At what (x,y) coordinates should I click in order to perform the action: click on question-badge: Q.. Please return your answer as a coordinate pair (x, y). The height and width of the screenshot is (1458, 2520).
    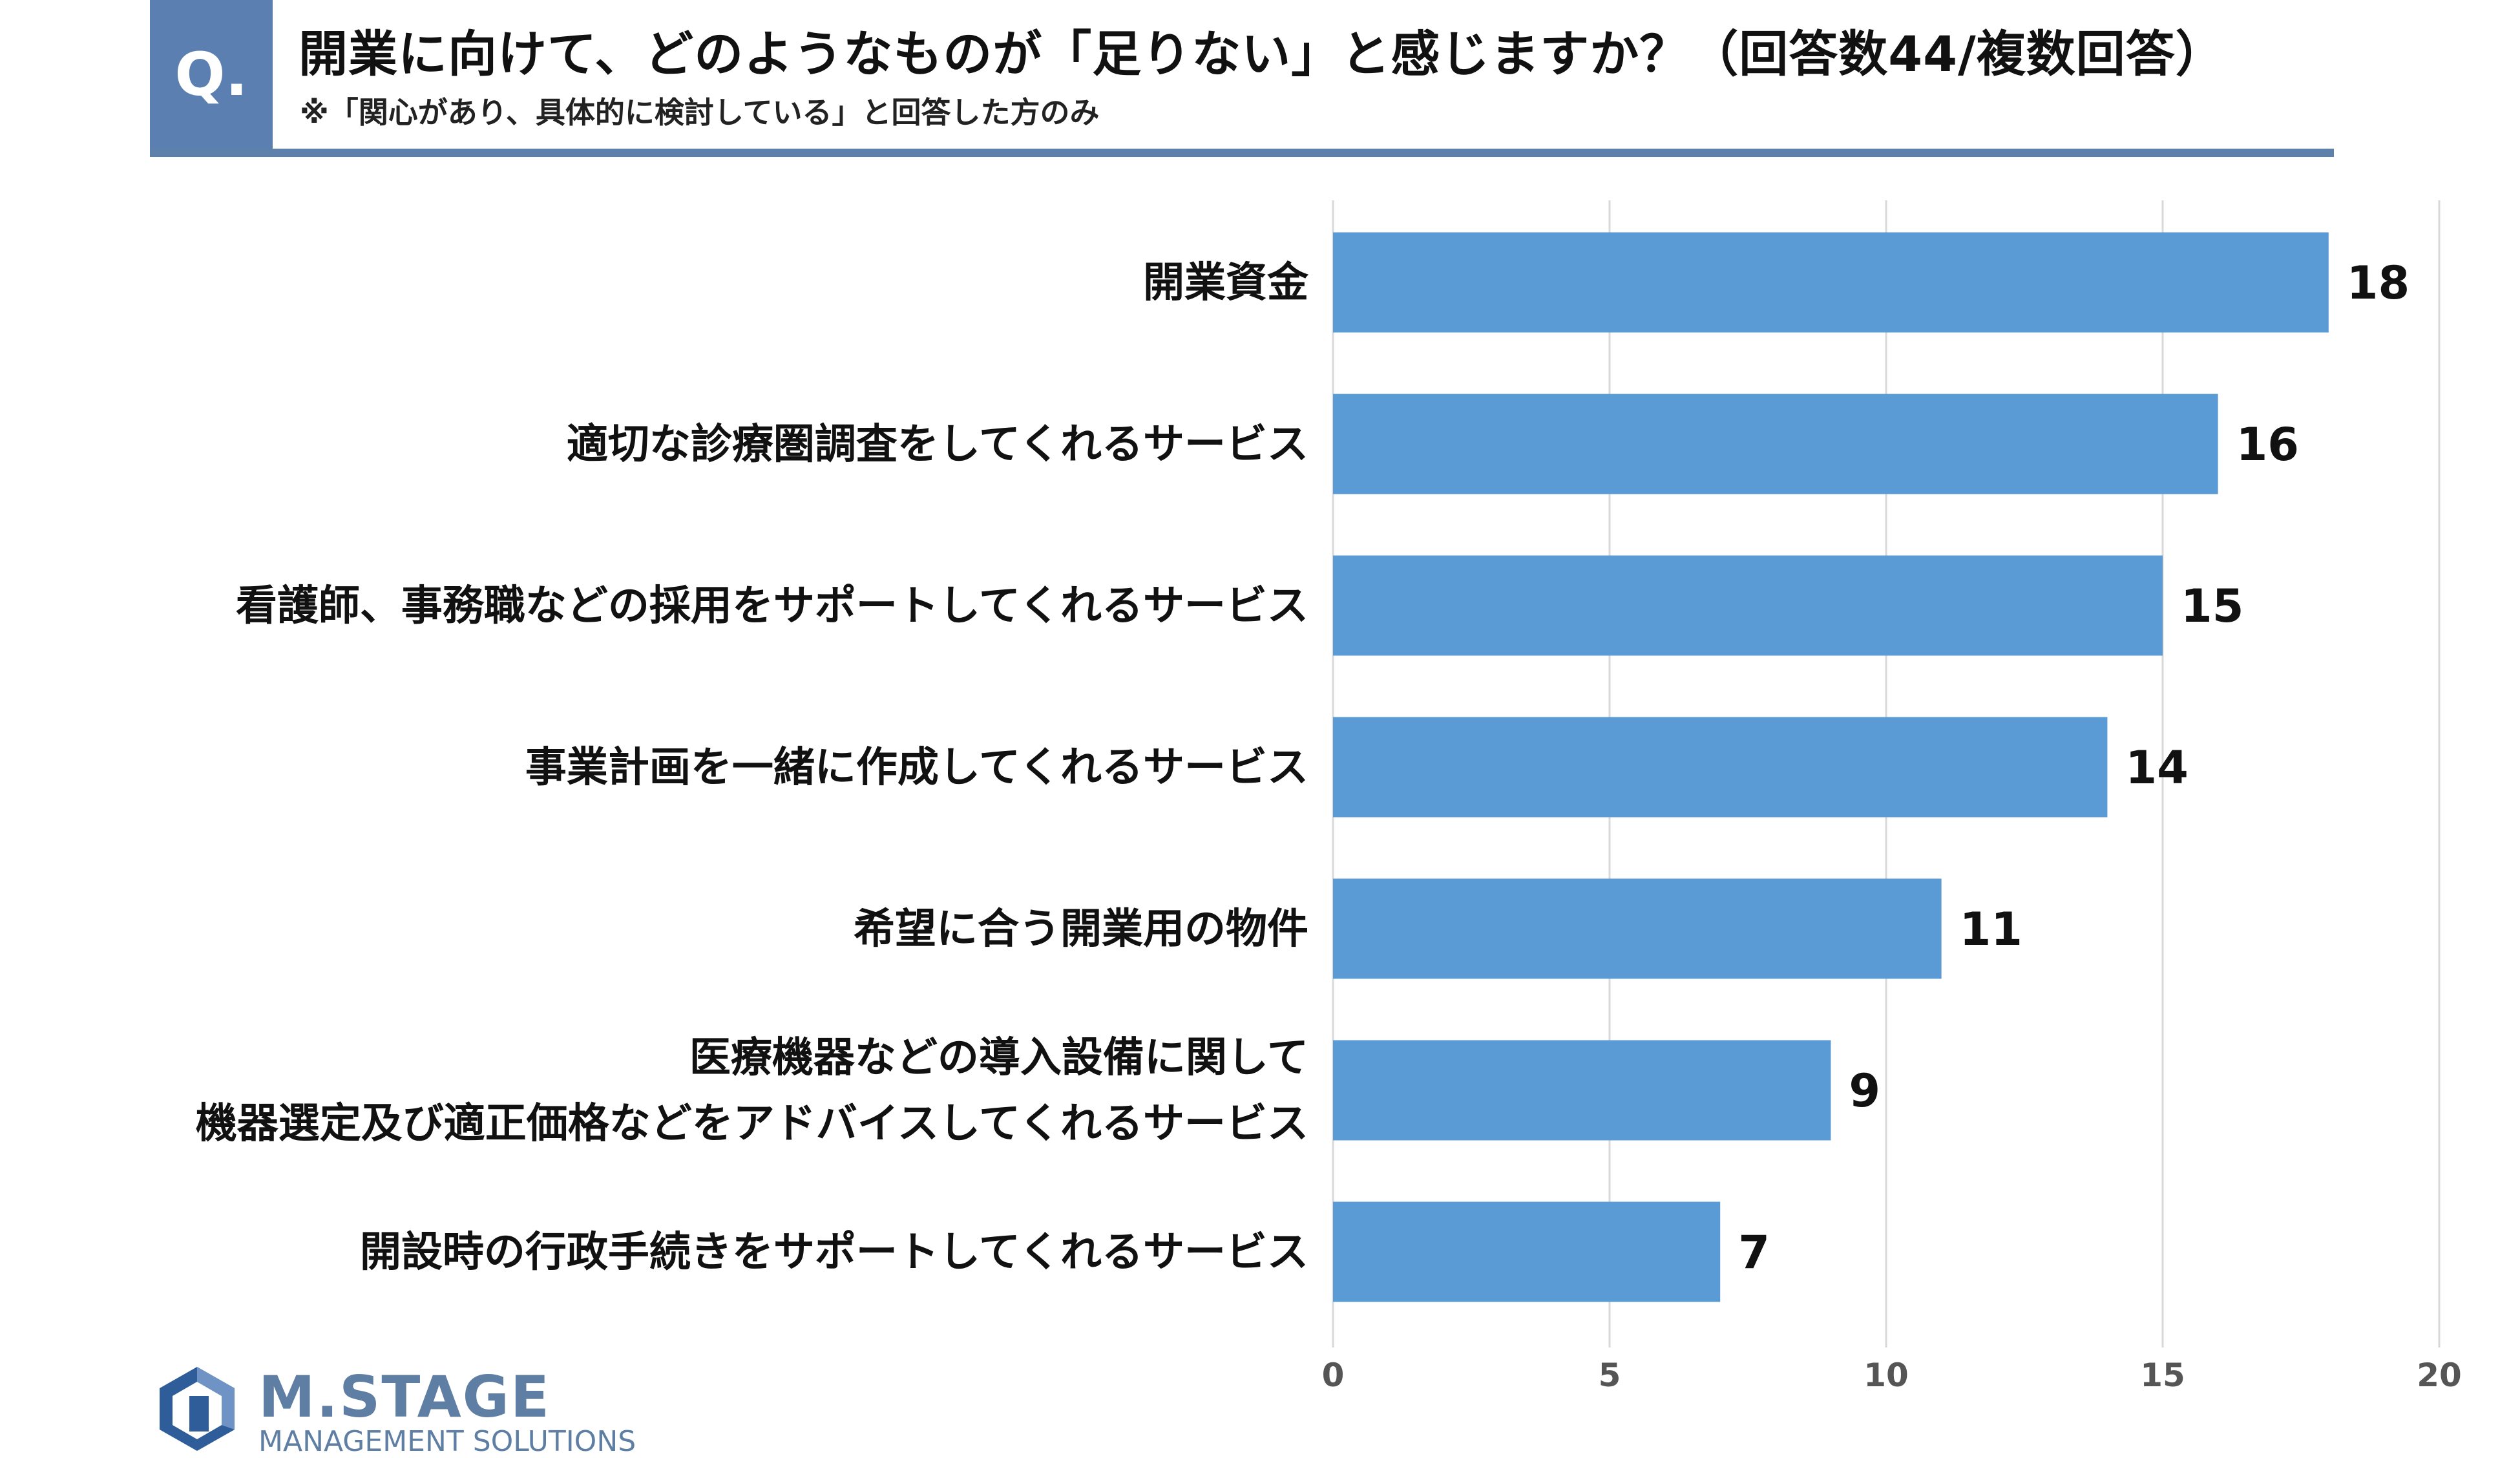
    Looking at the image, I should click on (211, 74).